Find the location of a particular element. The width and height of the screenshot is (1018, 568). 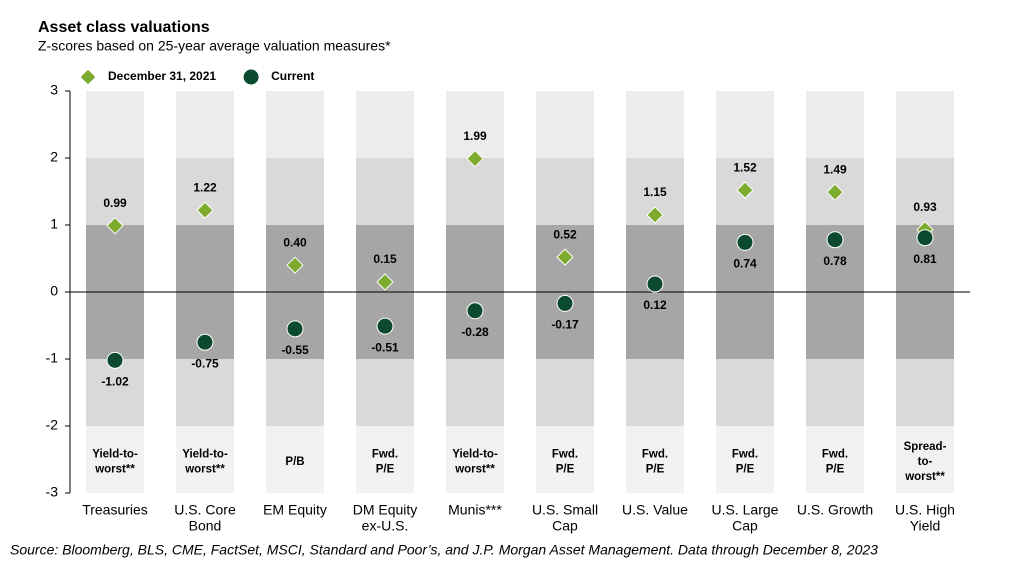

data-label: 0.81 is located at coordinates (925, 259).